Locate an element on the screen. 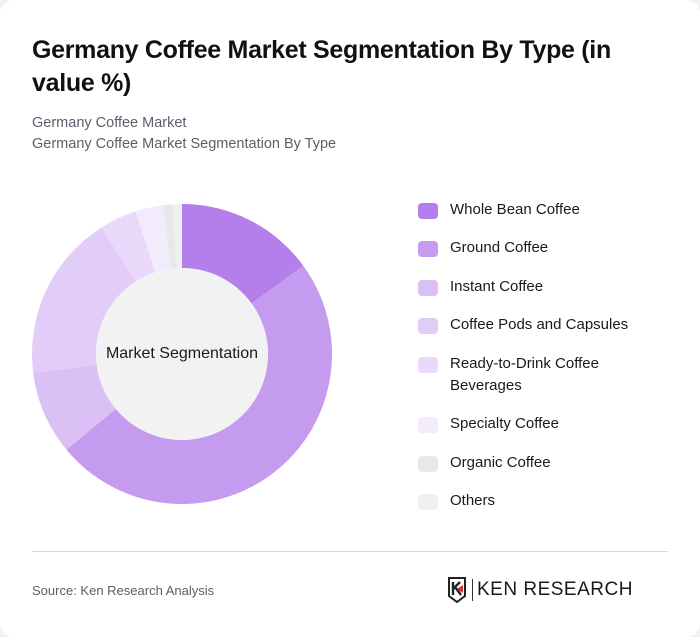 The height and width of the screenshot is (637, 700). legend-label: Coffee Pods and Capsules is located at coordinates (539, 324).